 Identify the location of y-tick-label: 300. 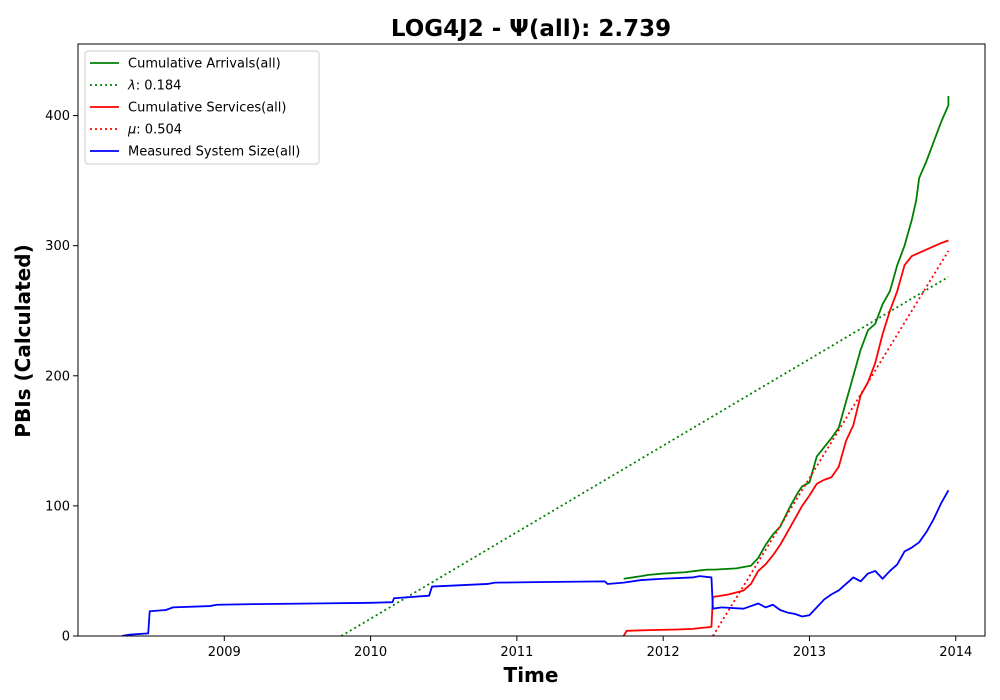
(57, 246).